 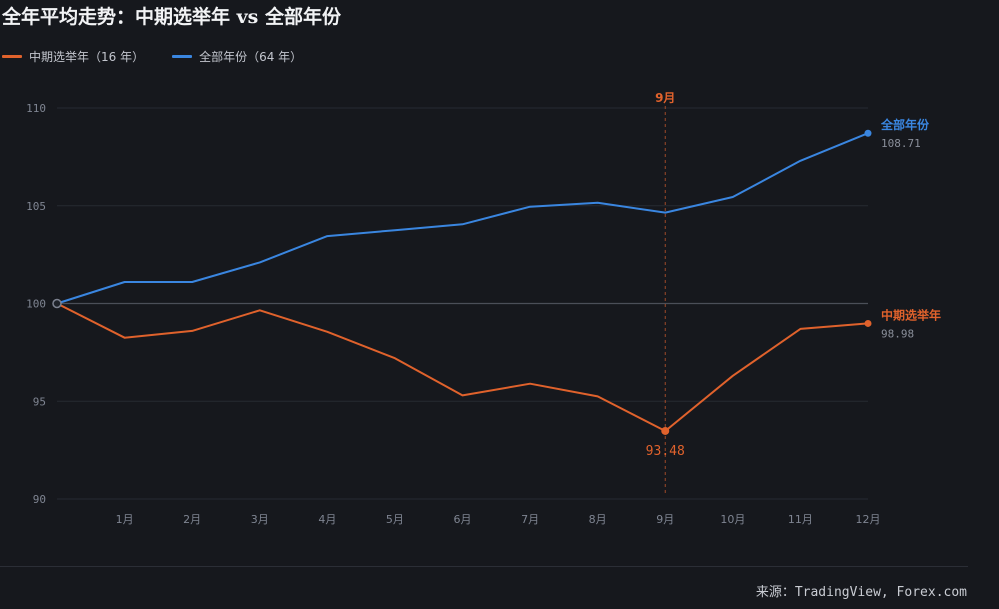 I want to click on end-label-midterm-name: 中期选举年, so click(x=911, y=314).